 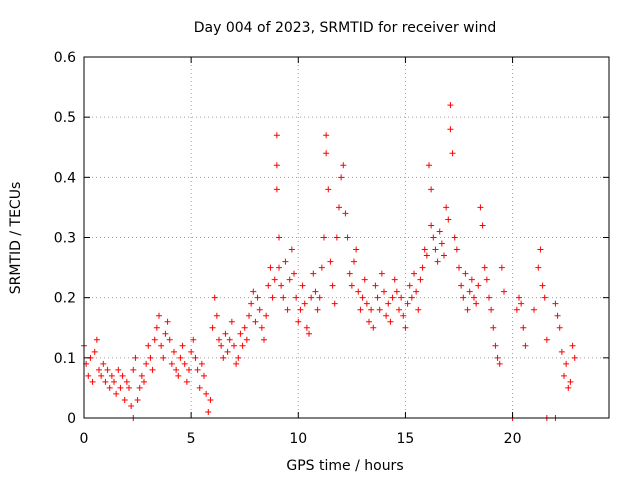 What do you see at coordinates (344, 466) in the screenshot?
I see `x-axis-label: GPS time / hours` at bounding box center [344, 466].